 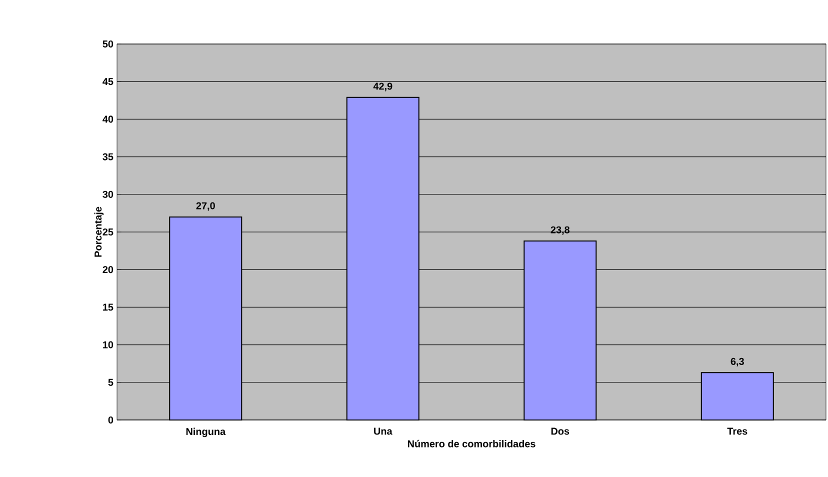 What do you see at coordinates (382, 87) in the screenshot?
I see `data-label: 42,9` at bounding box center [382, 87].